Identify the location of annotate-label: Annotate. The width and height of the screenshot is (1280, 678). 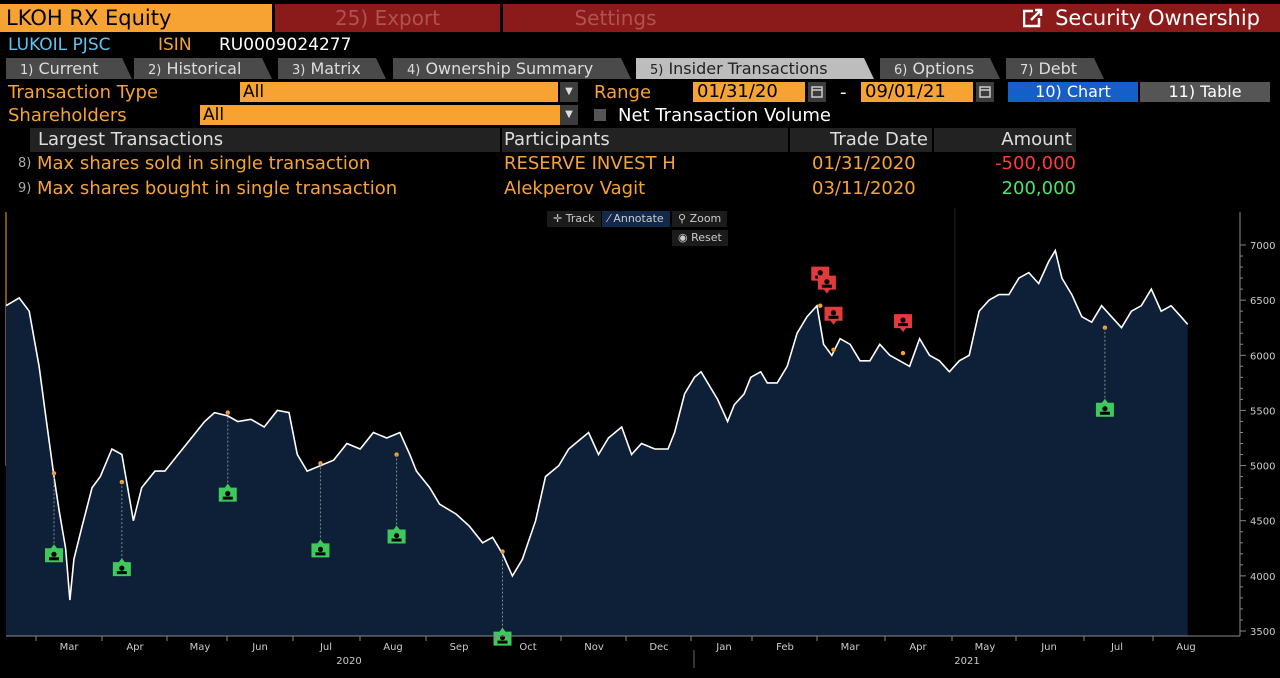
(638, 218).